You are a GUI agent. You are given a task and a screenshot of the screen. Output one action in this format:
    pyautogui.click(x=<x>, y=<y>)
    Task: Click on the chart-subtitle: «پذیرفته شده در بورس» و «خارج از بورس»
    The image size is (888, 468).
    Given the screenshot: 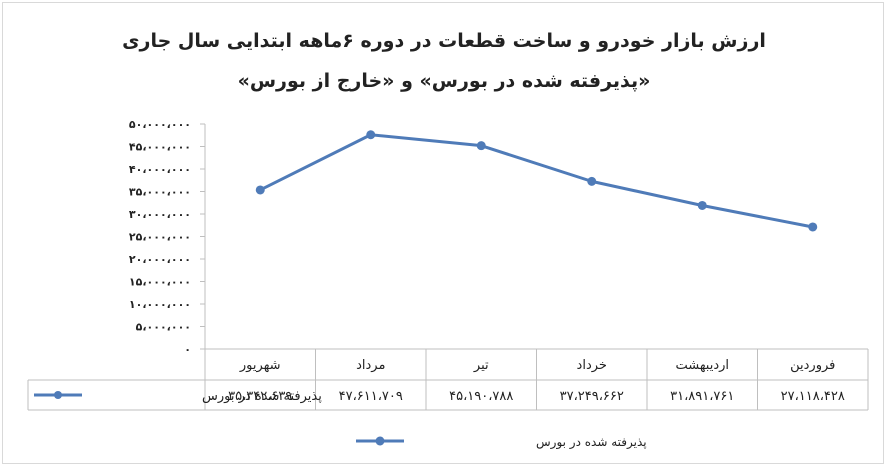 What is the action you would take?
    pyautogui.click(x=444, y=81)
    